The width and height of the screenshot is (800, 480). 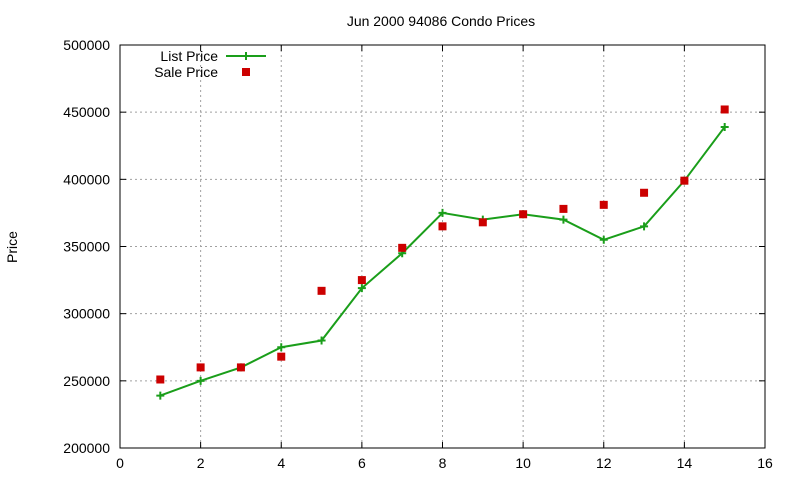 What do you see at coordinates (120, 463) in the screenshot?
I see `x-tick-label: 0` at bounding box center [120, 463].